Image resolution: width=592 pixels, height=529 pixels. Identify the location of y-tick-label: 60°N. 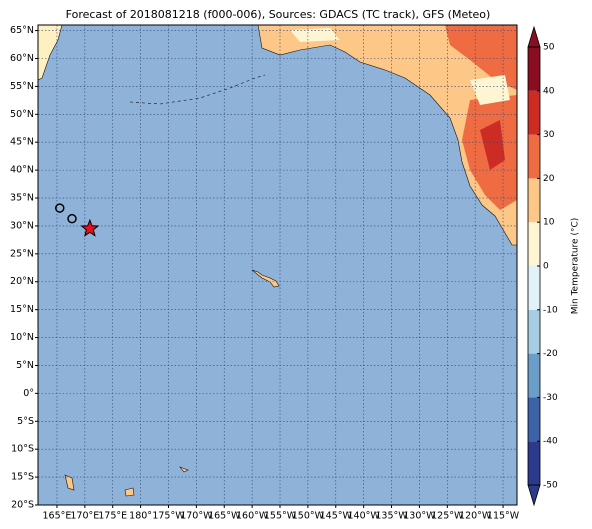
(22, 58).